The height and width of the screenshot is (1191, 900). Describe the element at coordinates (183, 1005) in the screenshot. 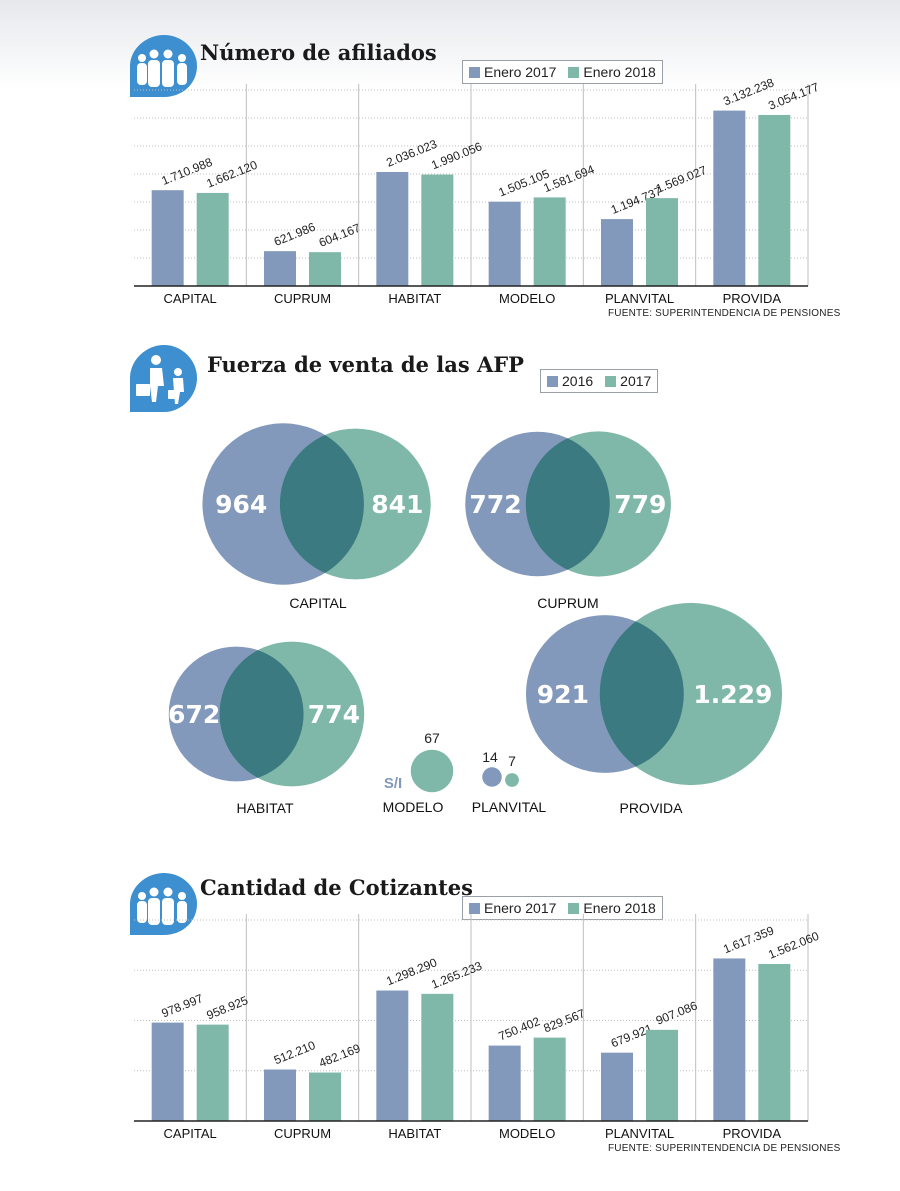

I see `data-label: 978.997` at that location.